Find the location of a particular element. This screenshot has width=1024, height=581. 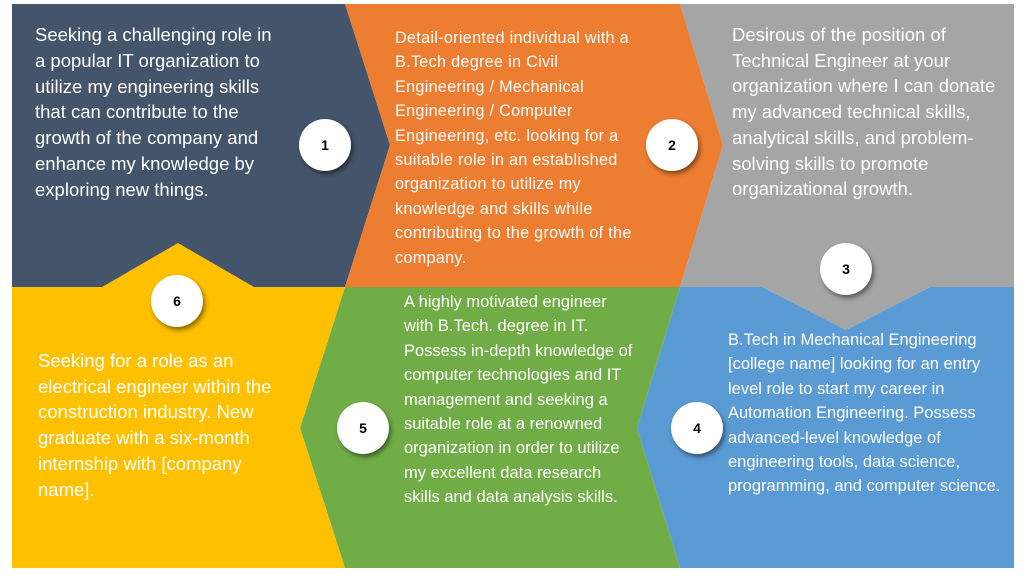

step-1-badge: 1 is located at coordinates (325, 145).